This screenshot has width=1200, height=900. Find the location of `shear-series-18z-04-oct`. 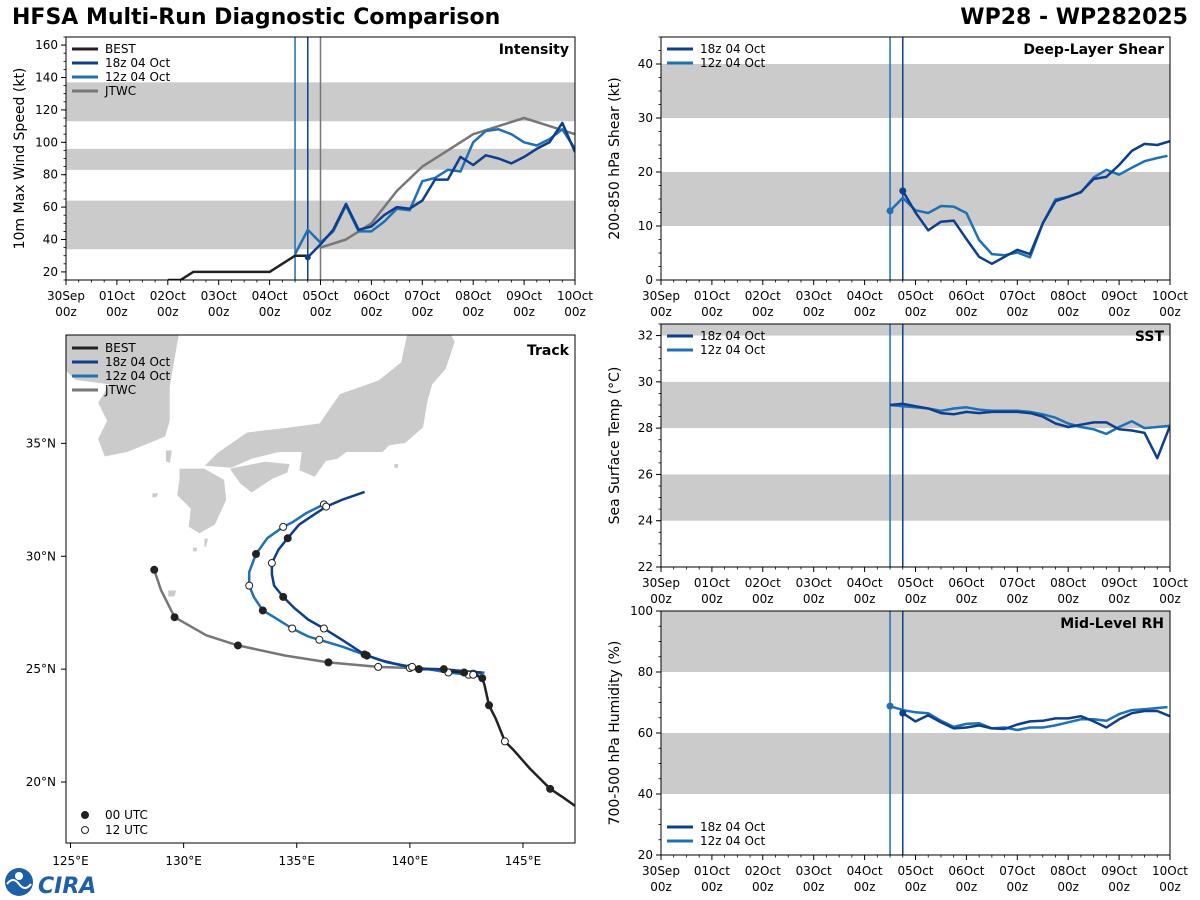

shear-series-18z-04-oct is located at coordinates (1035, 203).